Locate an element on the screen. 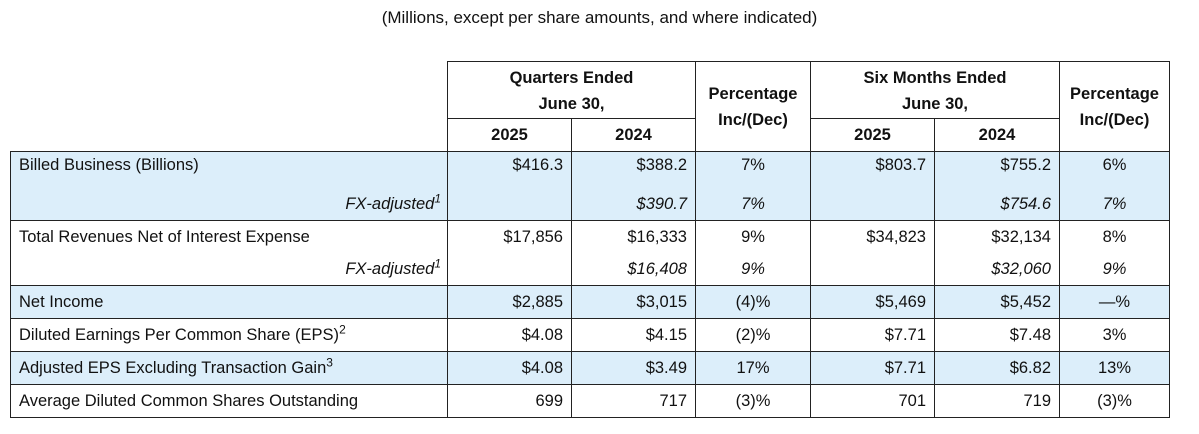 This screenshot has width=1199, height=434. cell-s2024: $7.48 is located at coordinates (997, 335).